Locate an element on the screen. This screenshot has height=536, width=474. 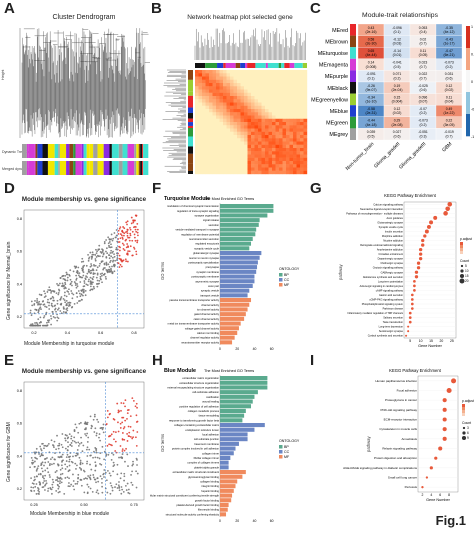
dynamic-tree-cut-segment is located at coordinates (68, 151).